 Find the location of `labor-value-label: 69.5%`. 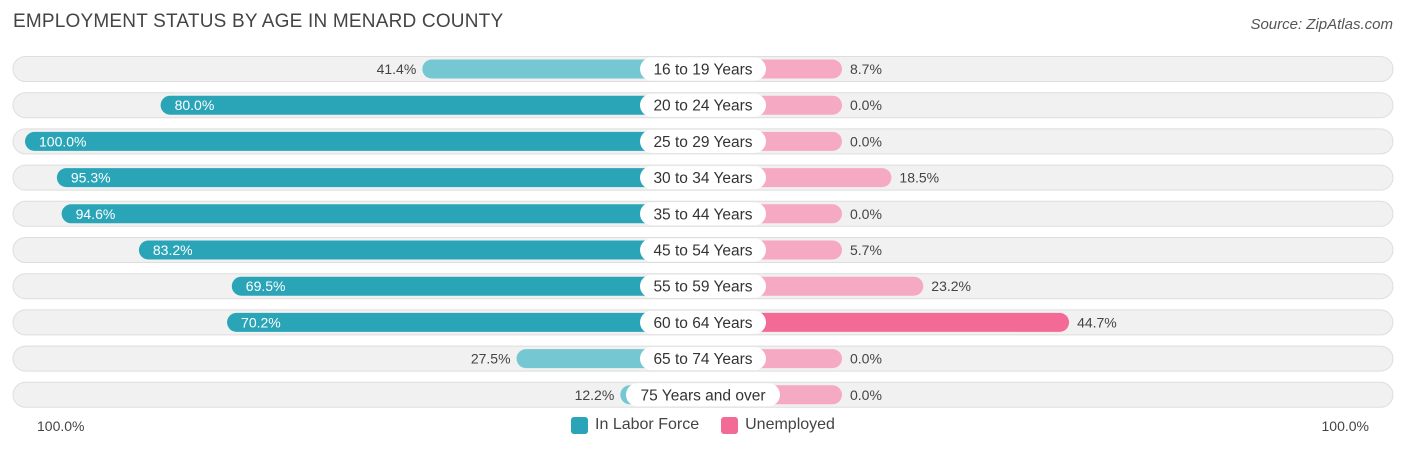

labor-value-label: 69.5% is located at coordinates (266, 286).